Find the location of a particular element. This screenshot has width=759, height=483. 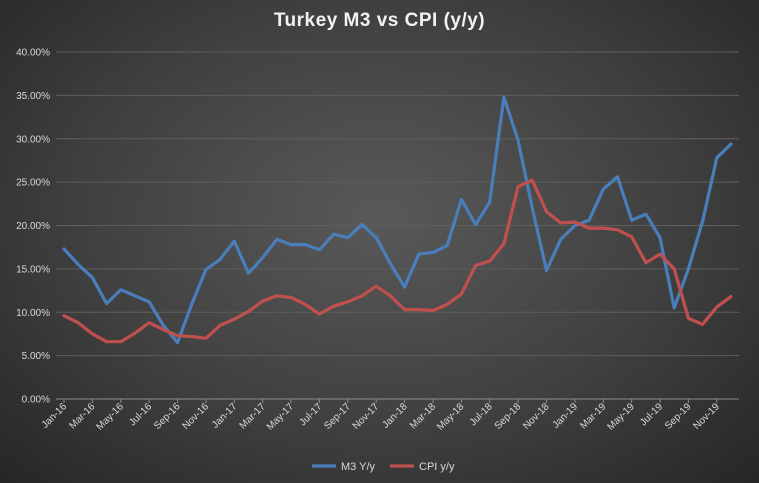

x-tick-label: Jul-18 is located at coordinates (481, 414).